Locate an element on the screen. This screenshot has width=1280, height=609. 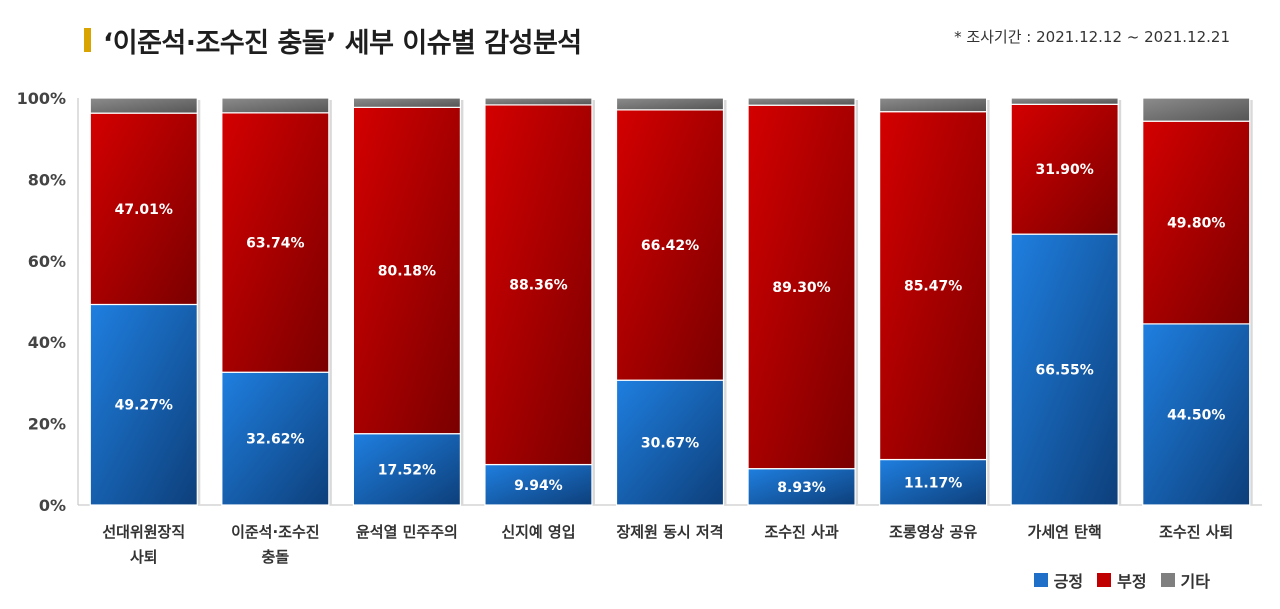
data-label-negative: 88.36% is located at coordinates (538, 286).